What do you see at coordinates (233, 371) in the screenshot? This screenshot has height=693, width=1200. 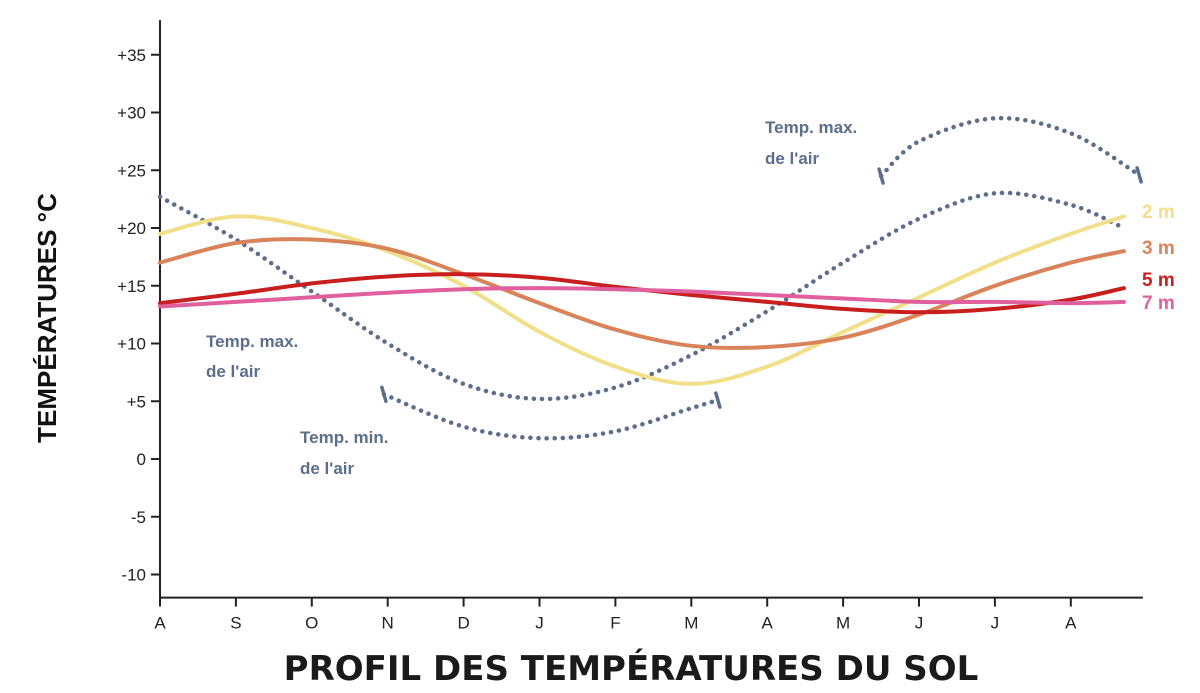 I see `annotation-max-air-left-line2: de l'air` at bounding box center [233, 371].